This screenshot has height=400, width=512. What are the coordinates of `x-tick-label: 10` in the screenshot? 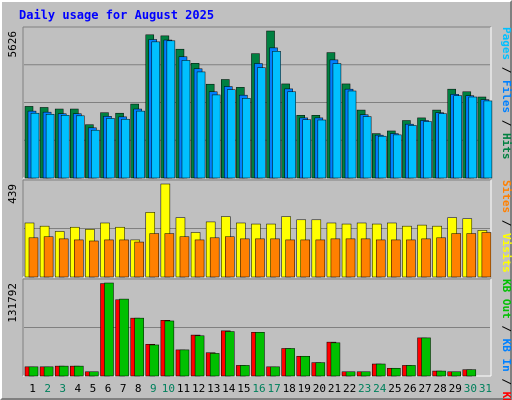 It's located at (168, 388).